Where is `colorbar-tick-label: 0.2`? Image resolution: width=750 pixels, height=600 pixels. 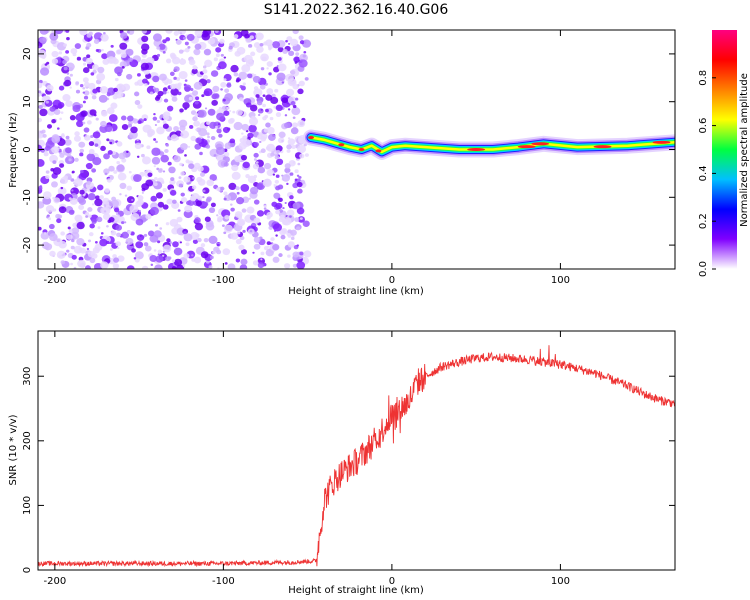
colorbar-tick-label: 0.2 is located at coordinates (703, 221).